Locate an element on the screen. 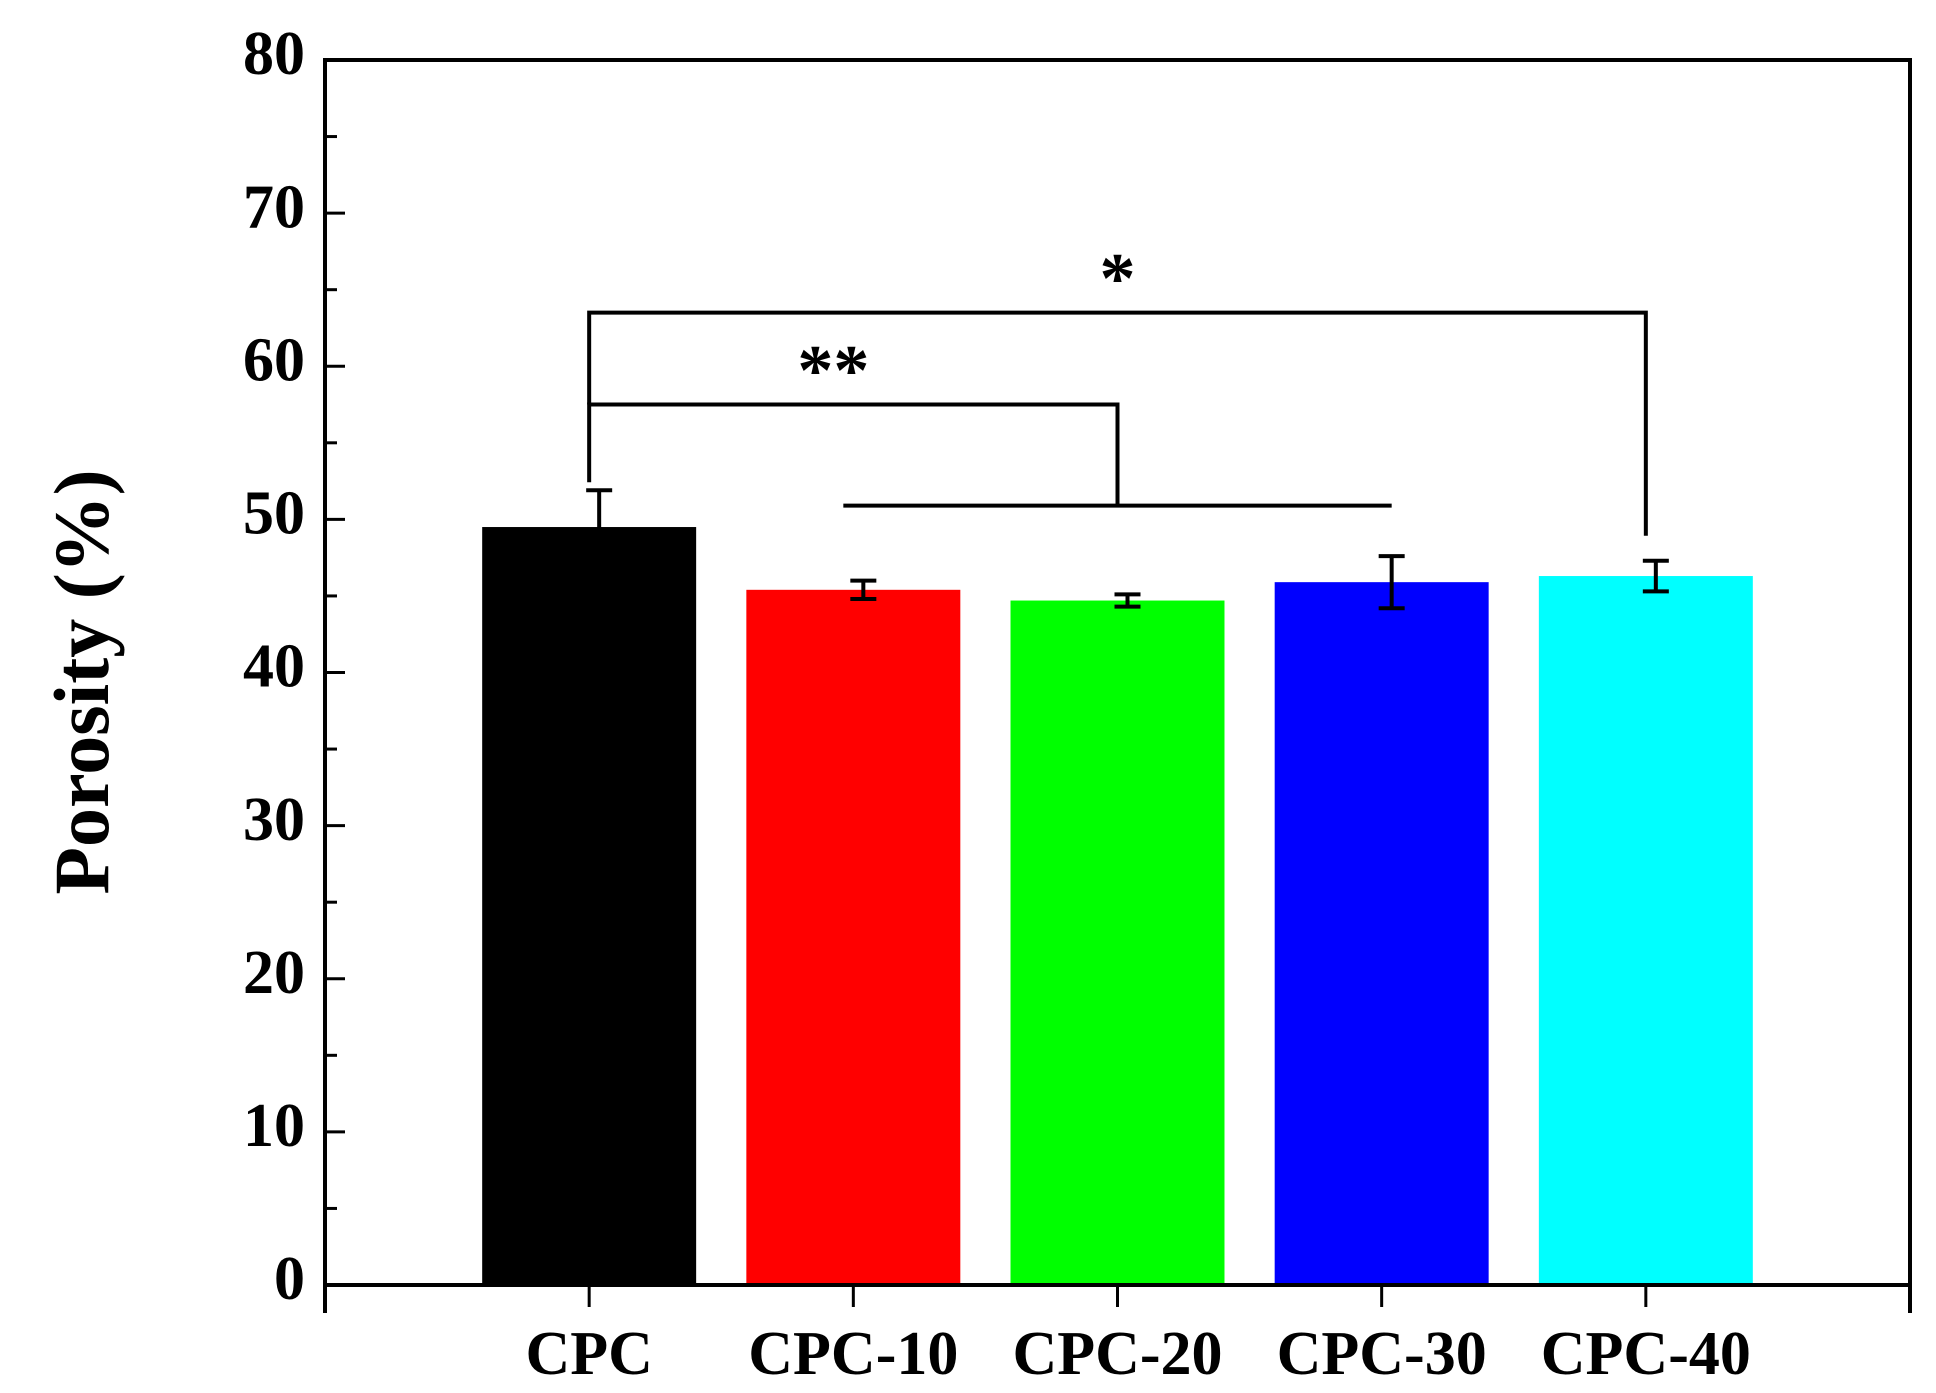 The height and width of the screenshot is (1393, 1936). x-tick-label: CPC-40 is located at coordinates (1646, 1354).